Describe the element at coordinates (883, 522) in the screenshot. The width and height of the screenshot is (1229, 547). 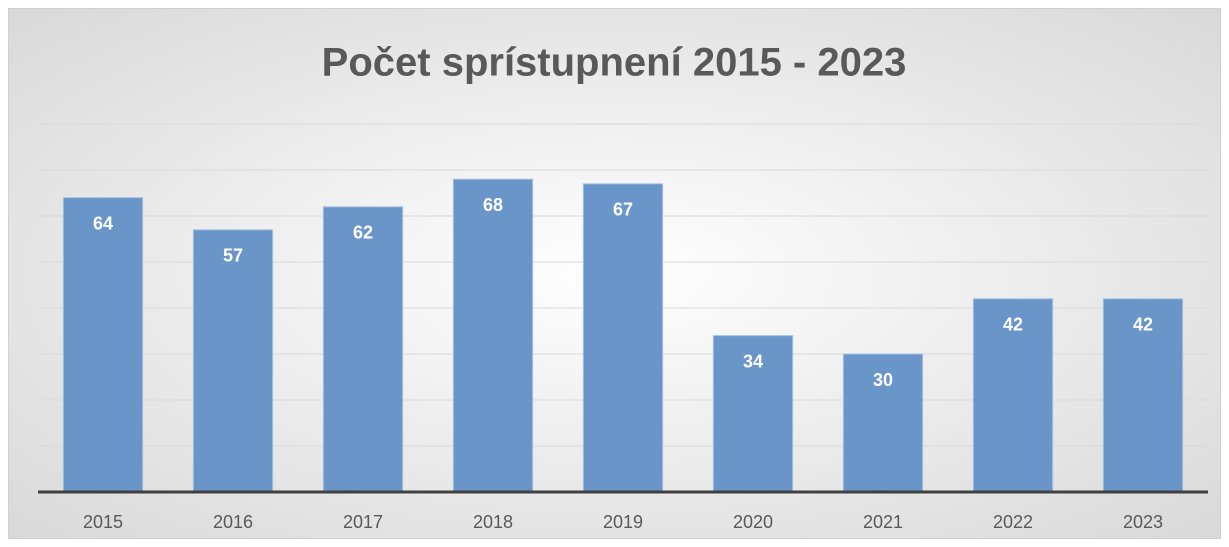
I see `x-tick-label: 2021` at that location.